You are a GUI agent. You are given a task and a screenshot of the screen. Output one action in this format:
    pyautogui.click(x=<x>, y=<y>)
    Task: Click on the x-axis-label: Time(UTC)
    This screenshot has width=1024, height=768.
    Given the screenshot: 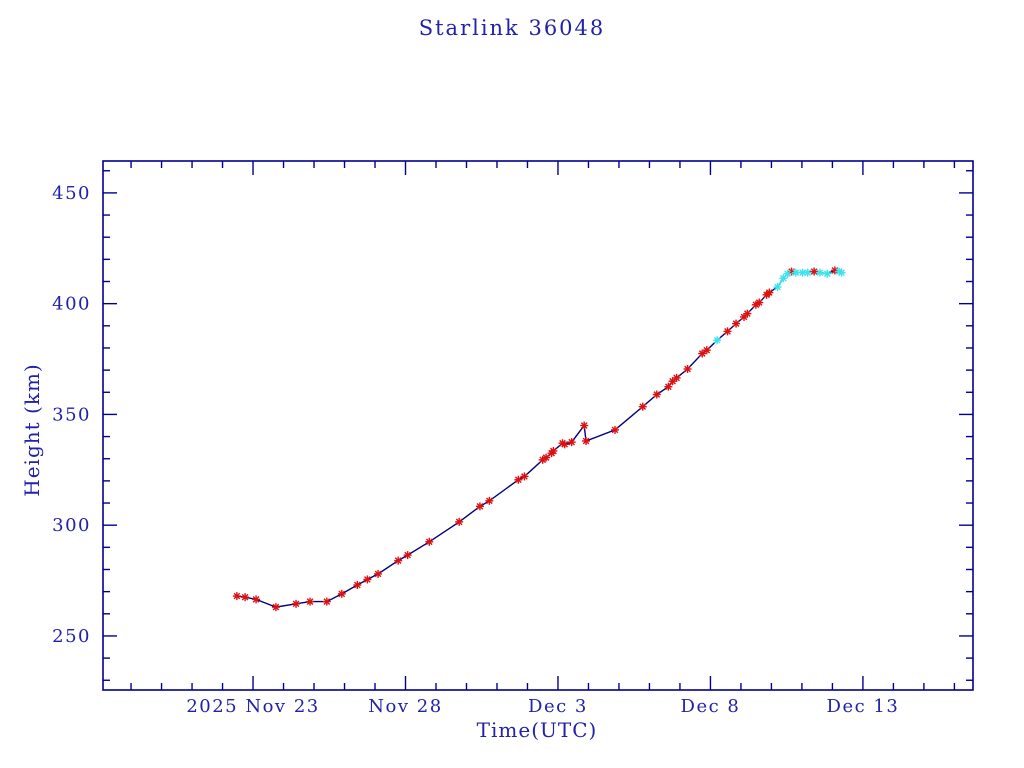 What is the action you would take?
    pyautogui.click(x=537, y=730)
    